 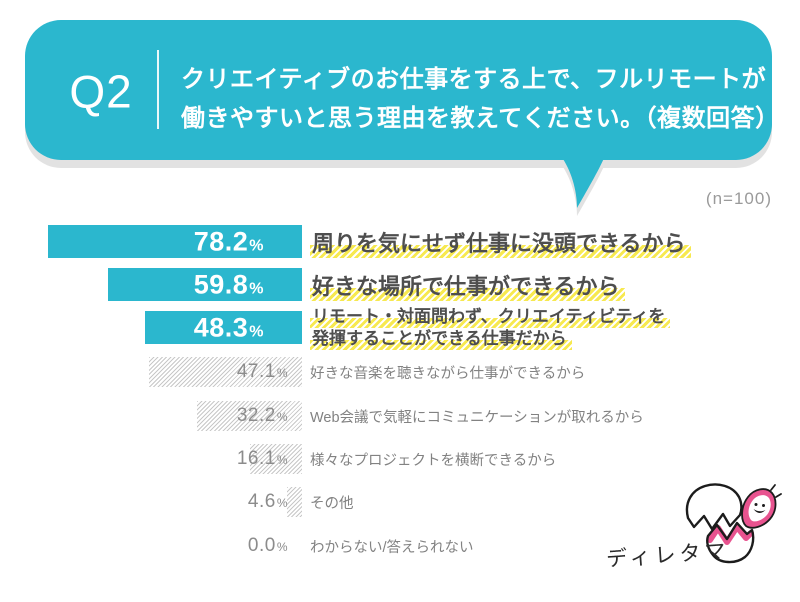 I want to click on speech-bubble-tail-icon, so click(x=583, y=182).